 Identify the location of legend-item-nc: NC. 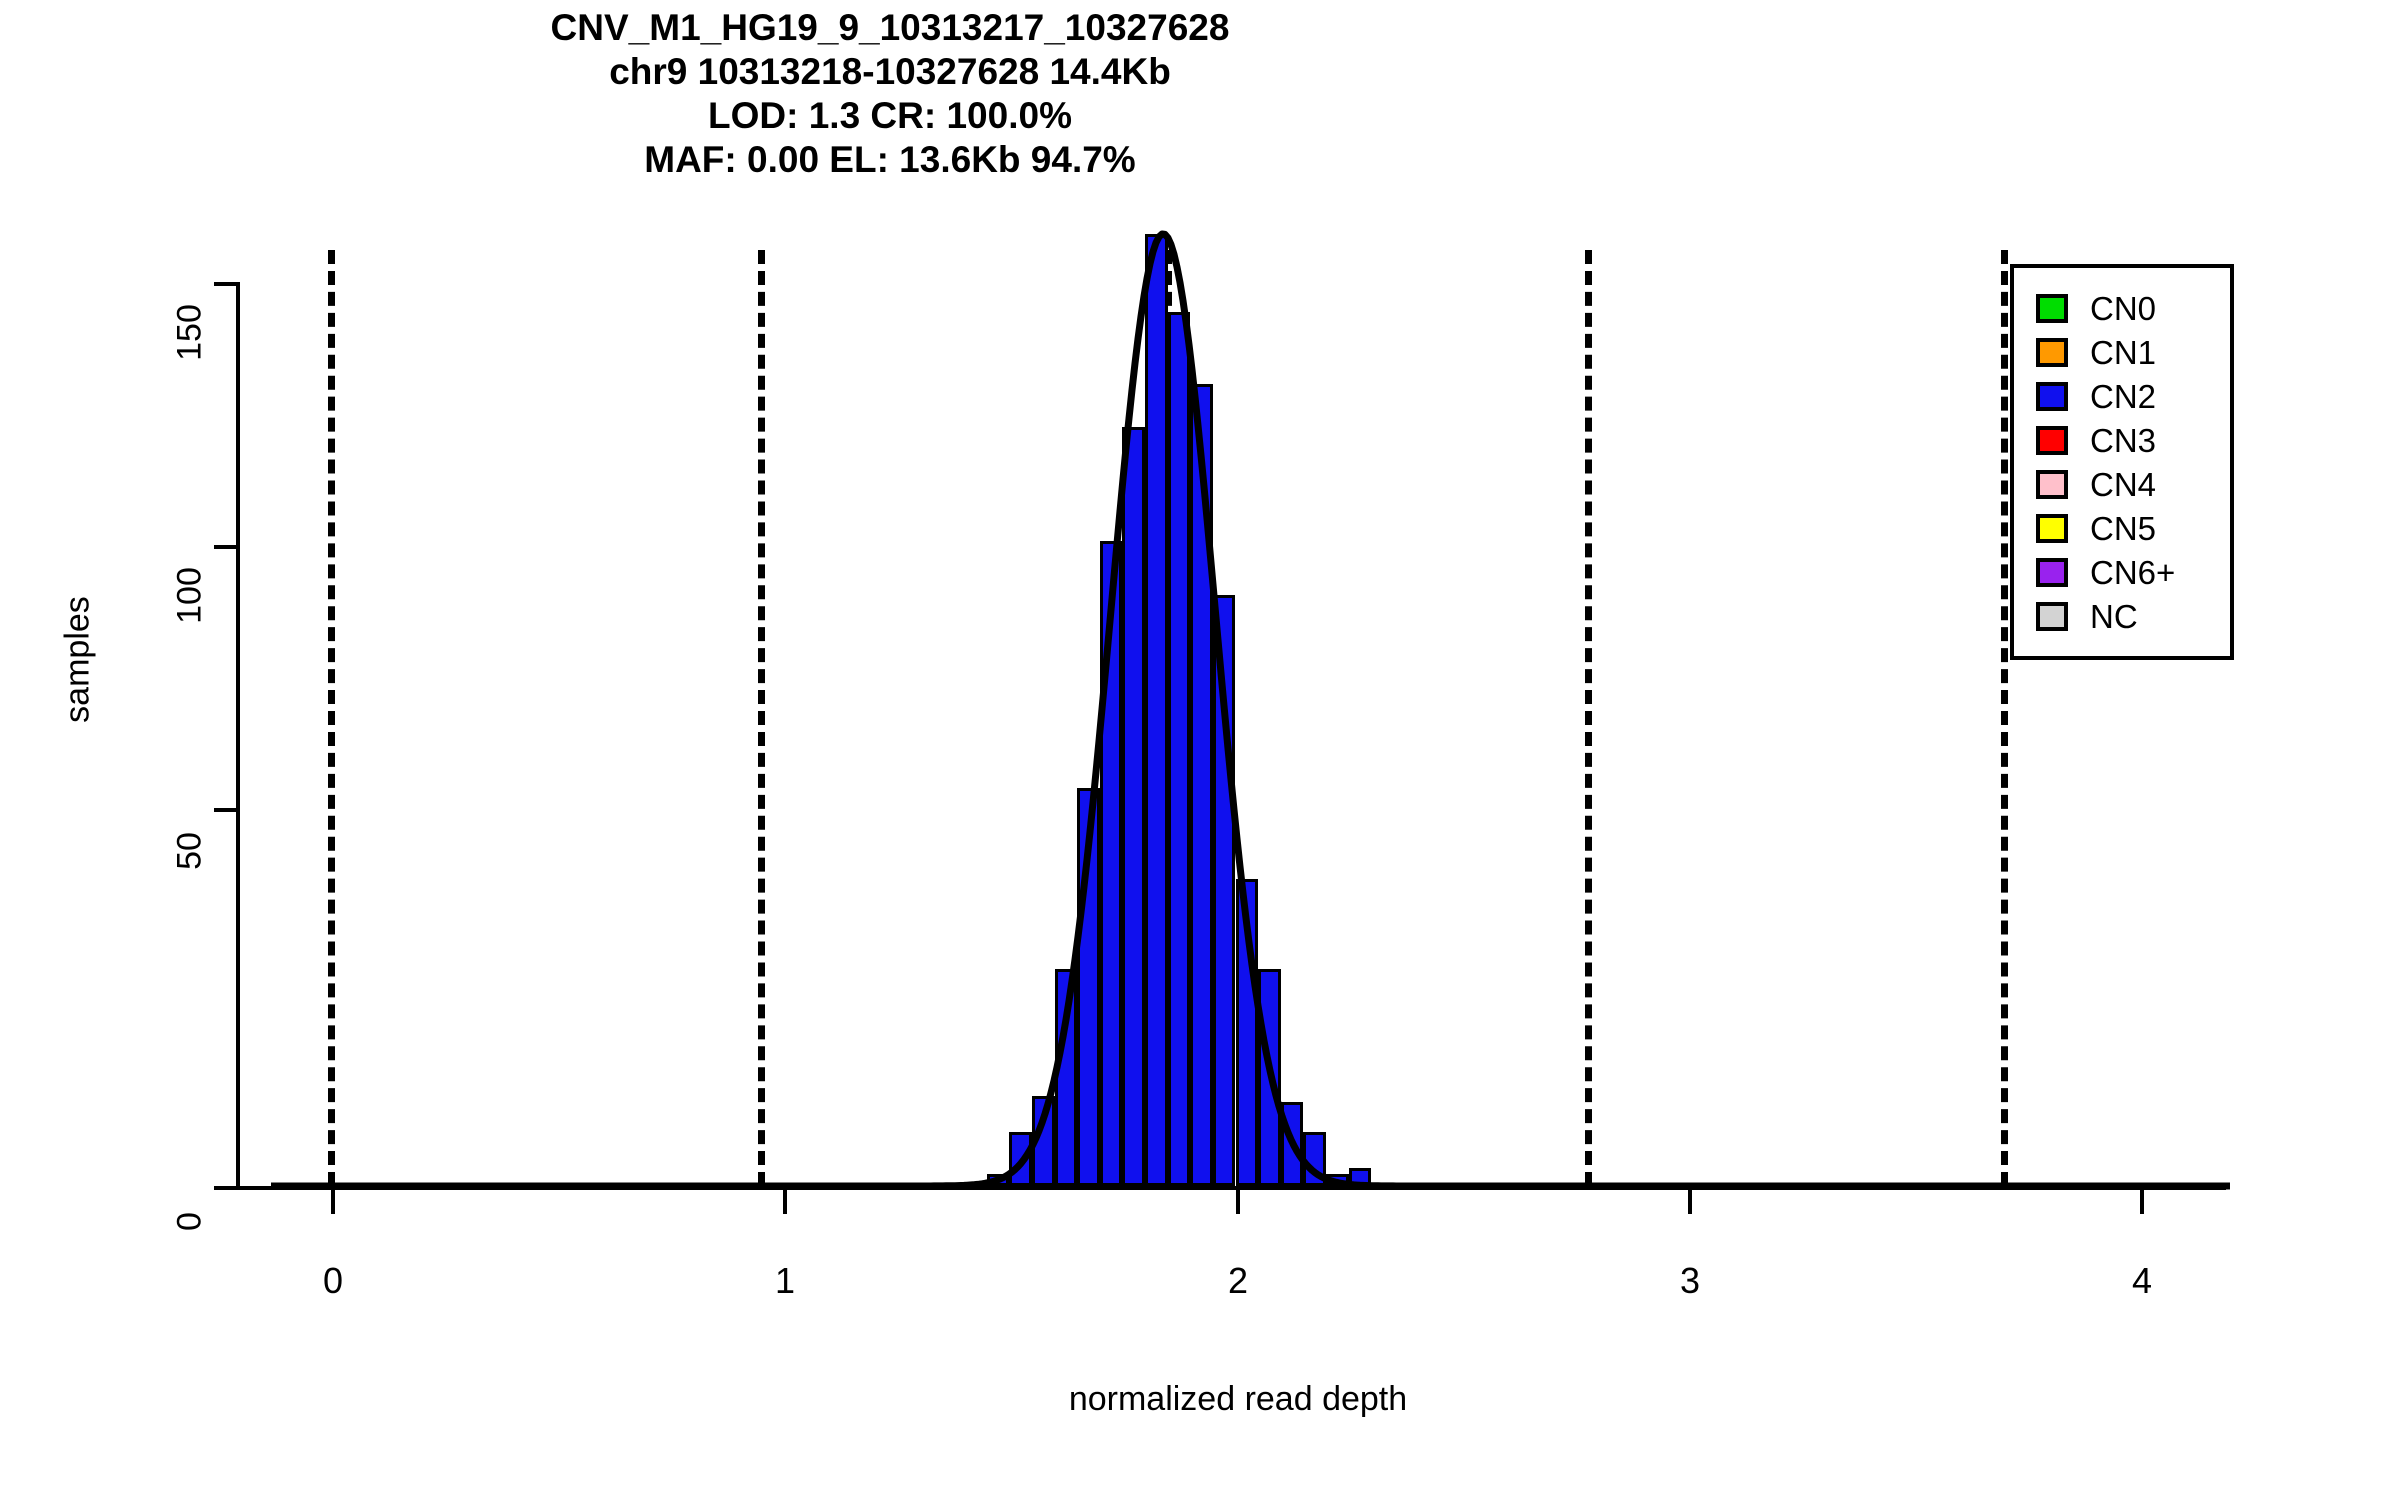
(2122, 616).